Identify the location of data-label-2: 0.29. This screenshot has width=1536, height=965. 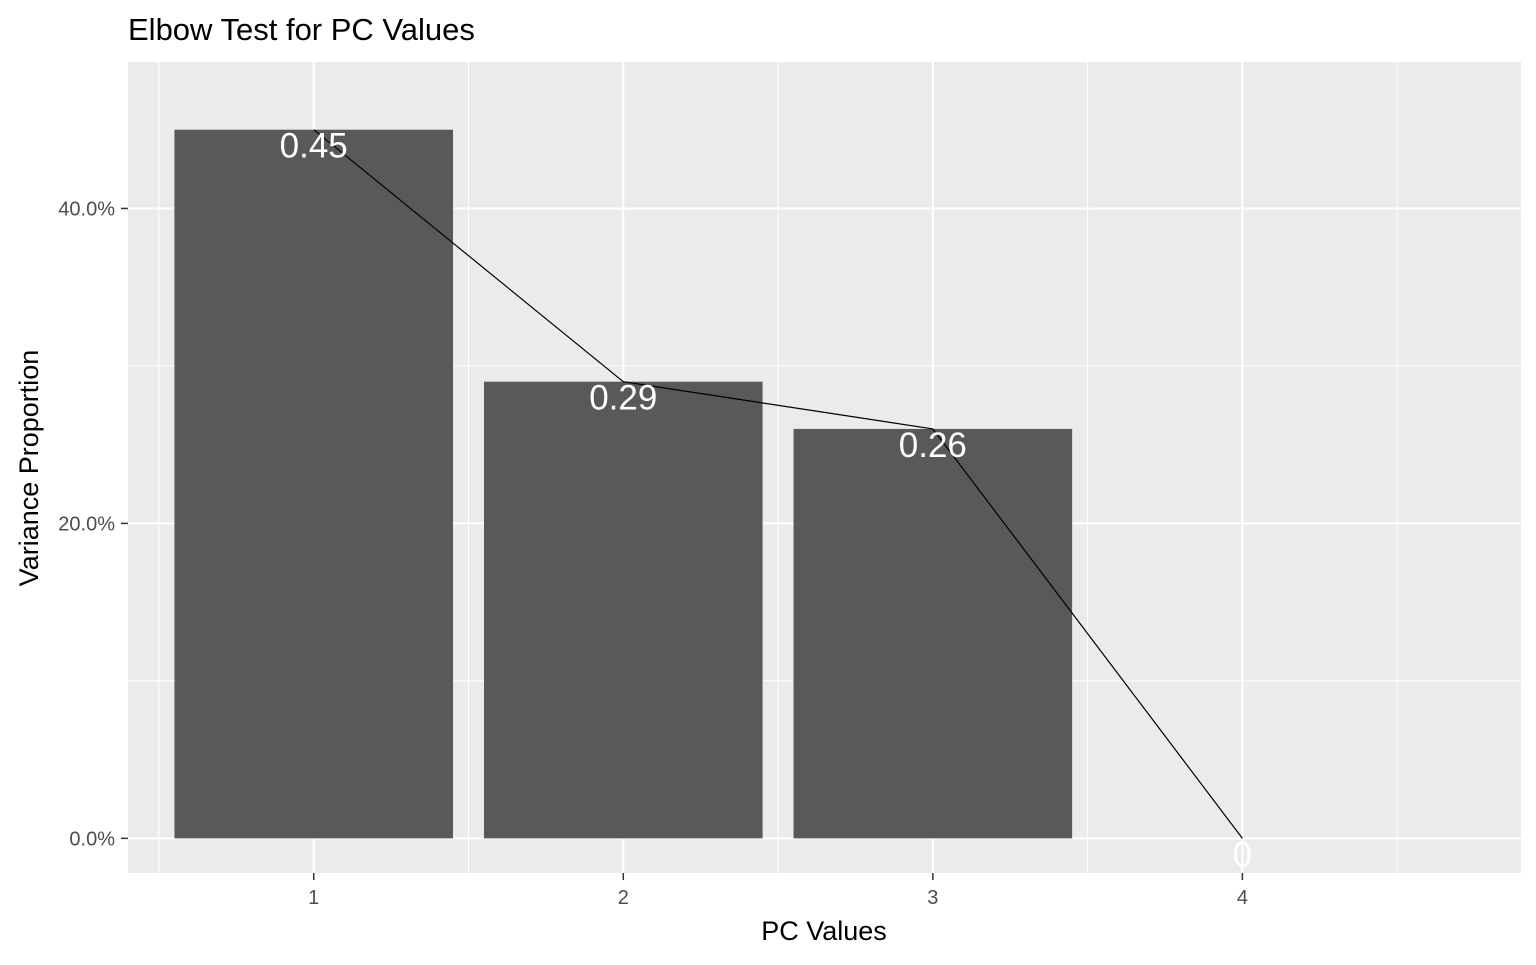
(623, 398).